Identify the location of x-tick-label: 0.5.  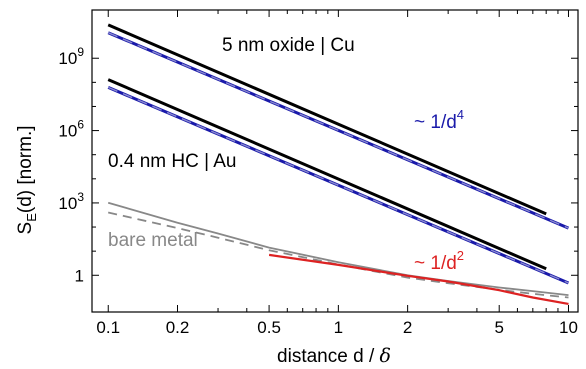
(269, 327).